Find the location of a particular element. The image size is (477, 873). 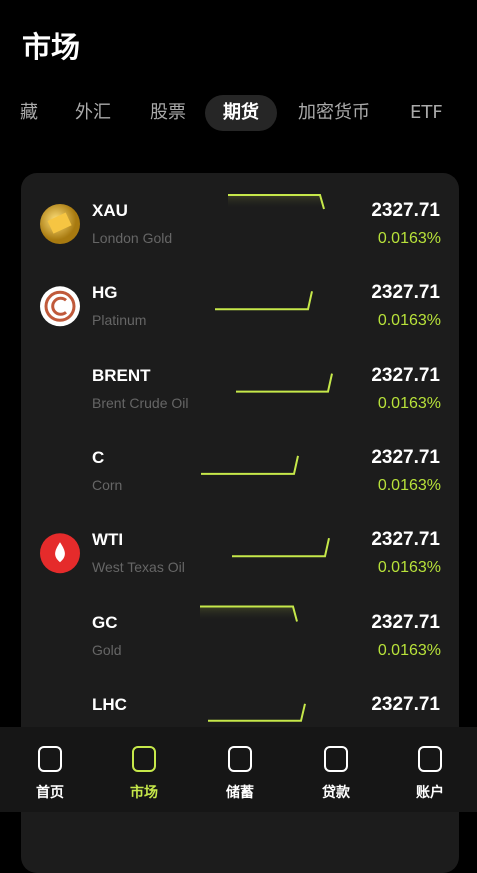

icon-bar is located at coordinates (59, 223).